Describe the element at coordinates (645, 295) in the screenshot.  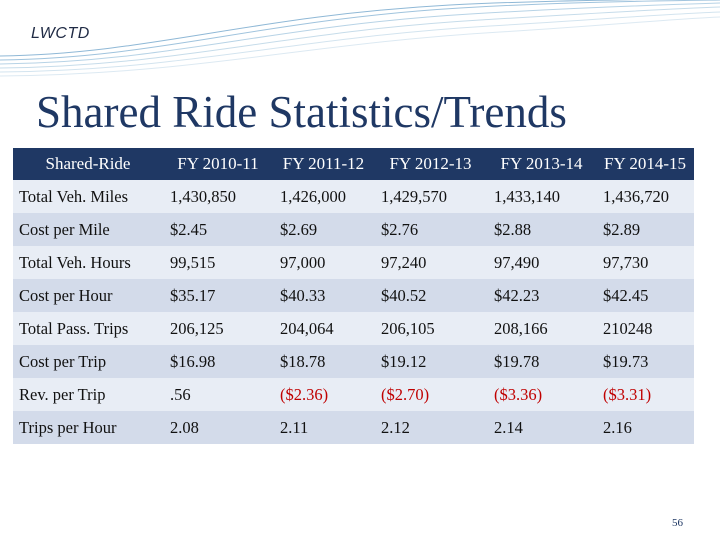
I see `table-cell: $42.45` at that location.